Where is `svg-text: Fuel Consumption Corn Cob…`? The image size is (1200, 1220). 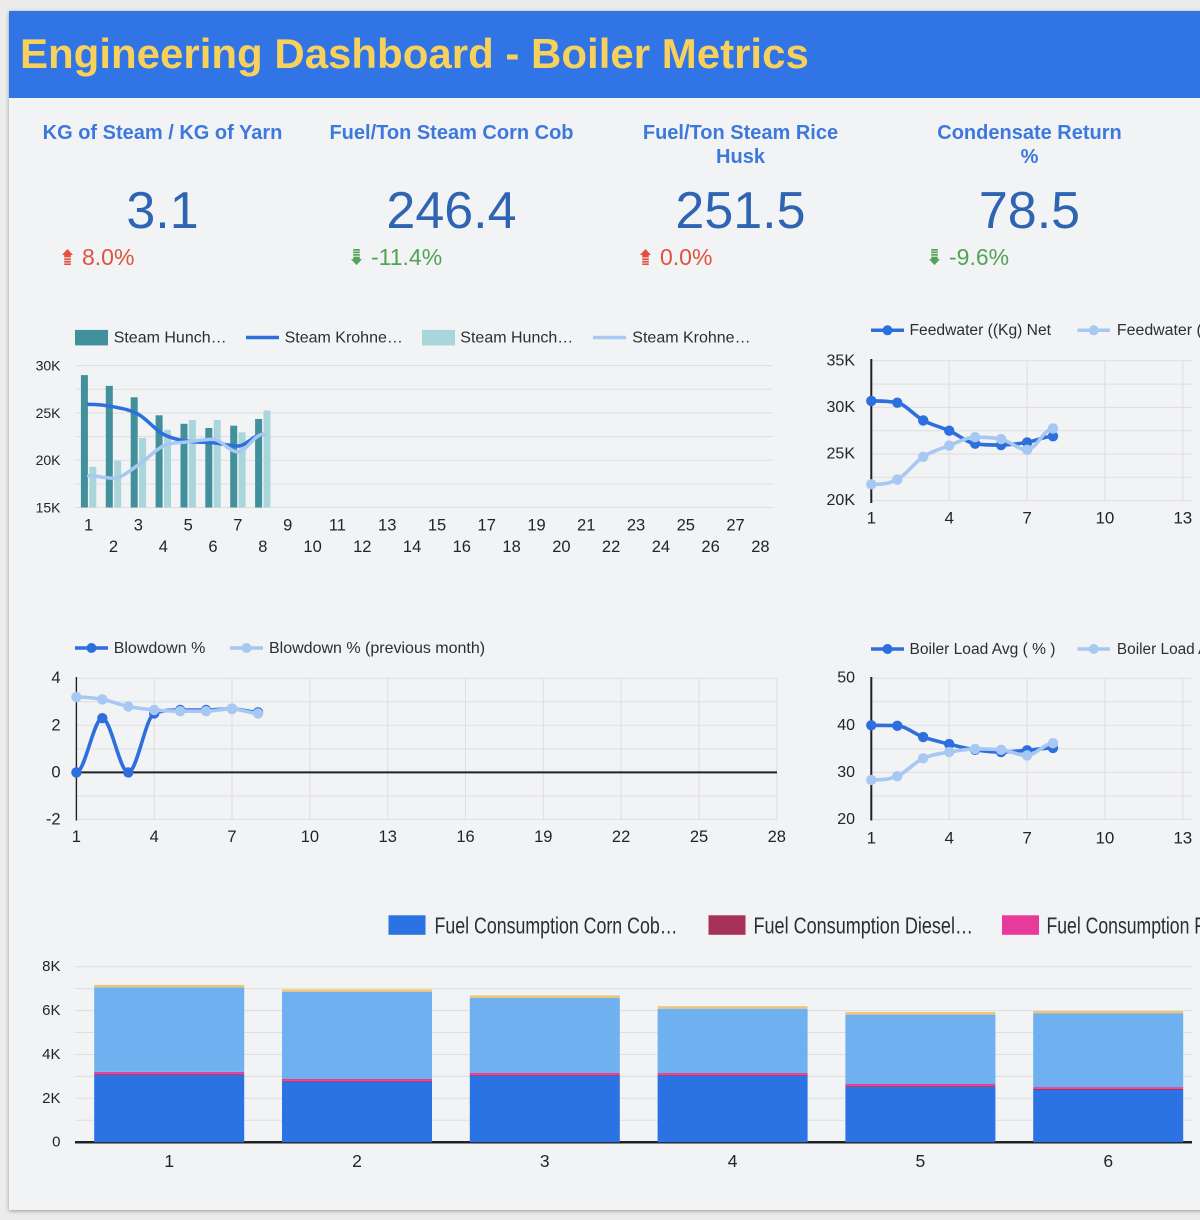 svg-text: Fuel Consumption Corn Cob… is located at coordinates (556, 926).